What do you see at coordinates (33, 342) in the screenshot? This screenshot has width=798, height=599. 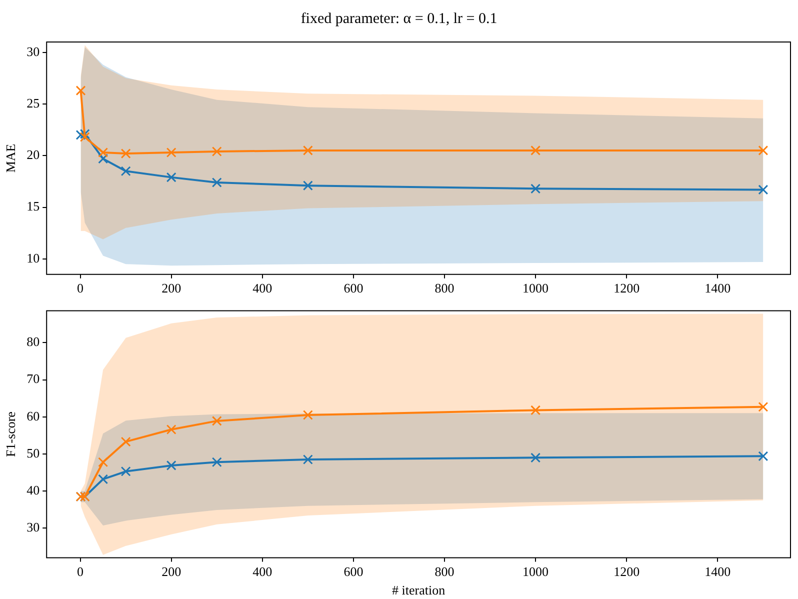 I see `y-tick-label: 80` at bounding box center [33, 342].